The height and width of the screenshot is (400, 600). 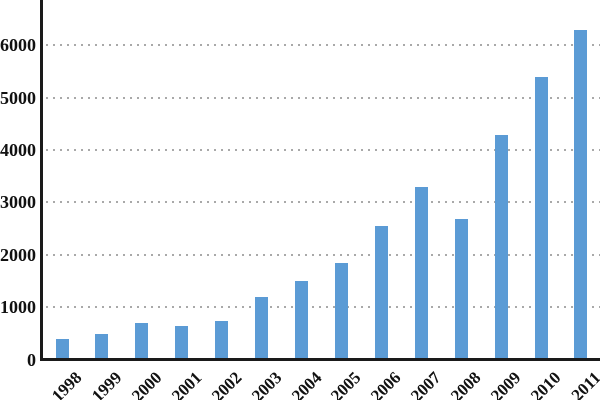 I want to click on x-tick-label: 2004, so click(x=306, y=384).